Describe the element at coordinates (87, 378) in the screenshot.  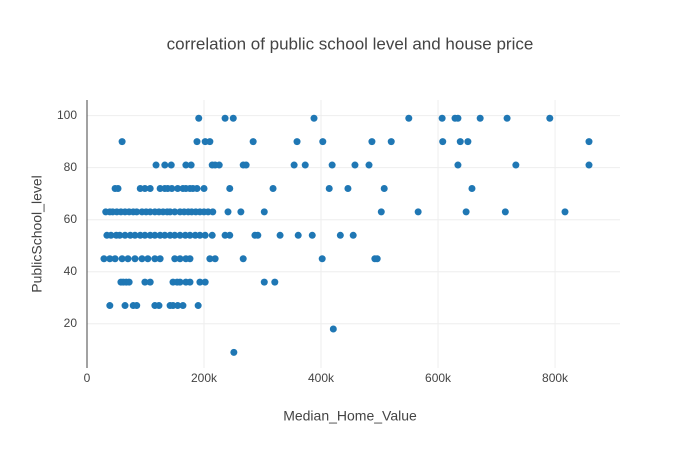
I see `x-tick-label: 0` at that location.